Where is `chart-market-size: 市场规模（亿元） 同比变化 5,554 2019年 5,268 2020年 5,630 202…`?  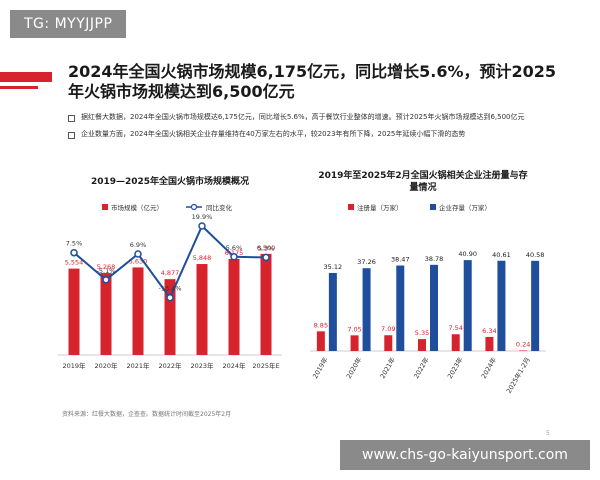
chart-market-size: 市场规模（亿元） 同比变化 5,554 2019年 5,268 2020年 5,630 202… is located at coordinates (170, 286).